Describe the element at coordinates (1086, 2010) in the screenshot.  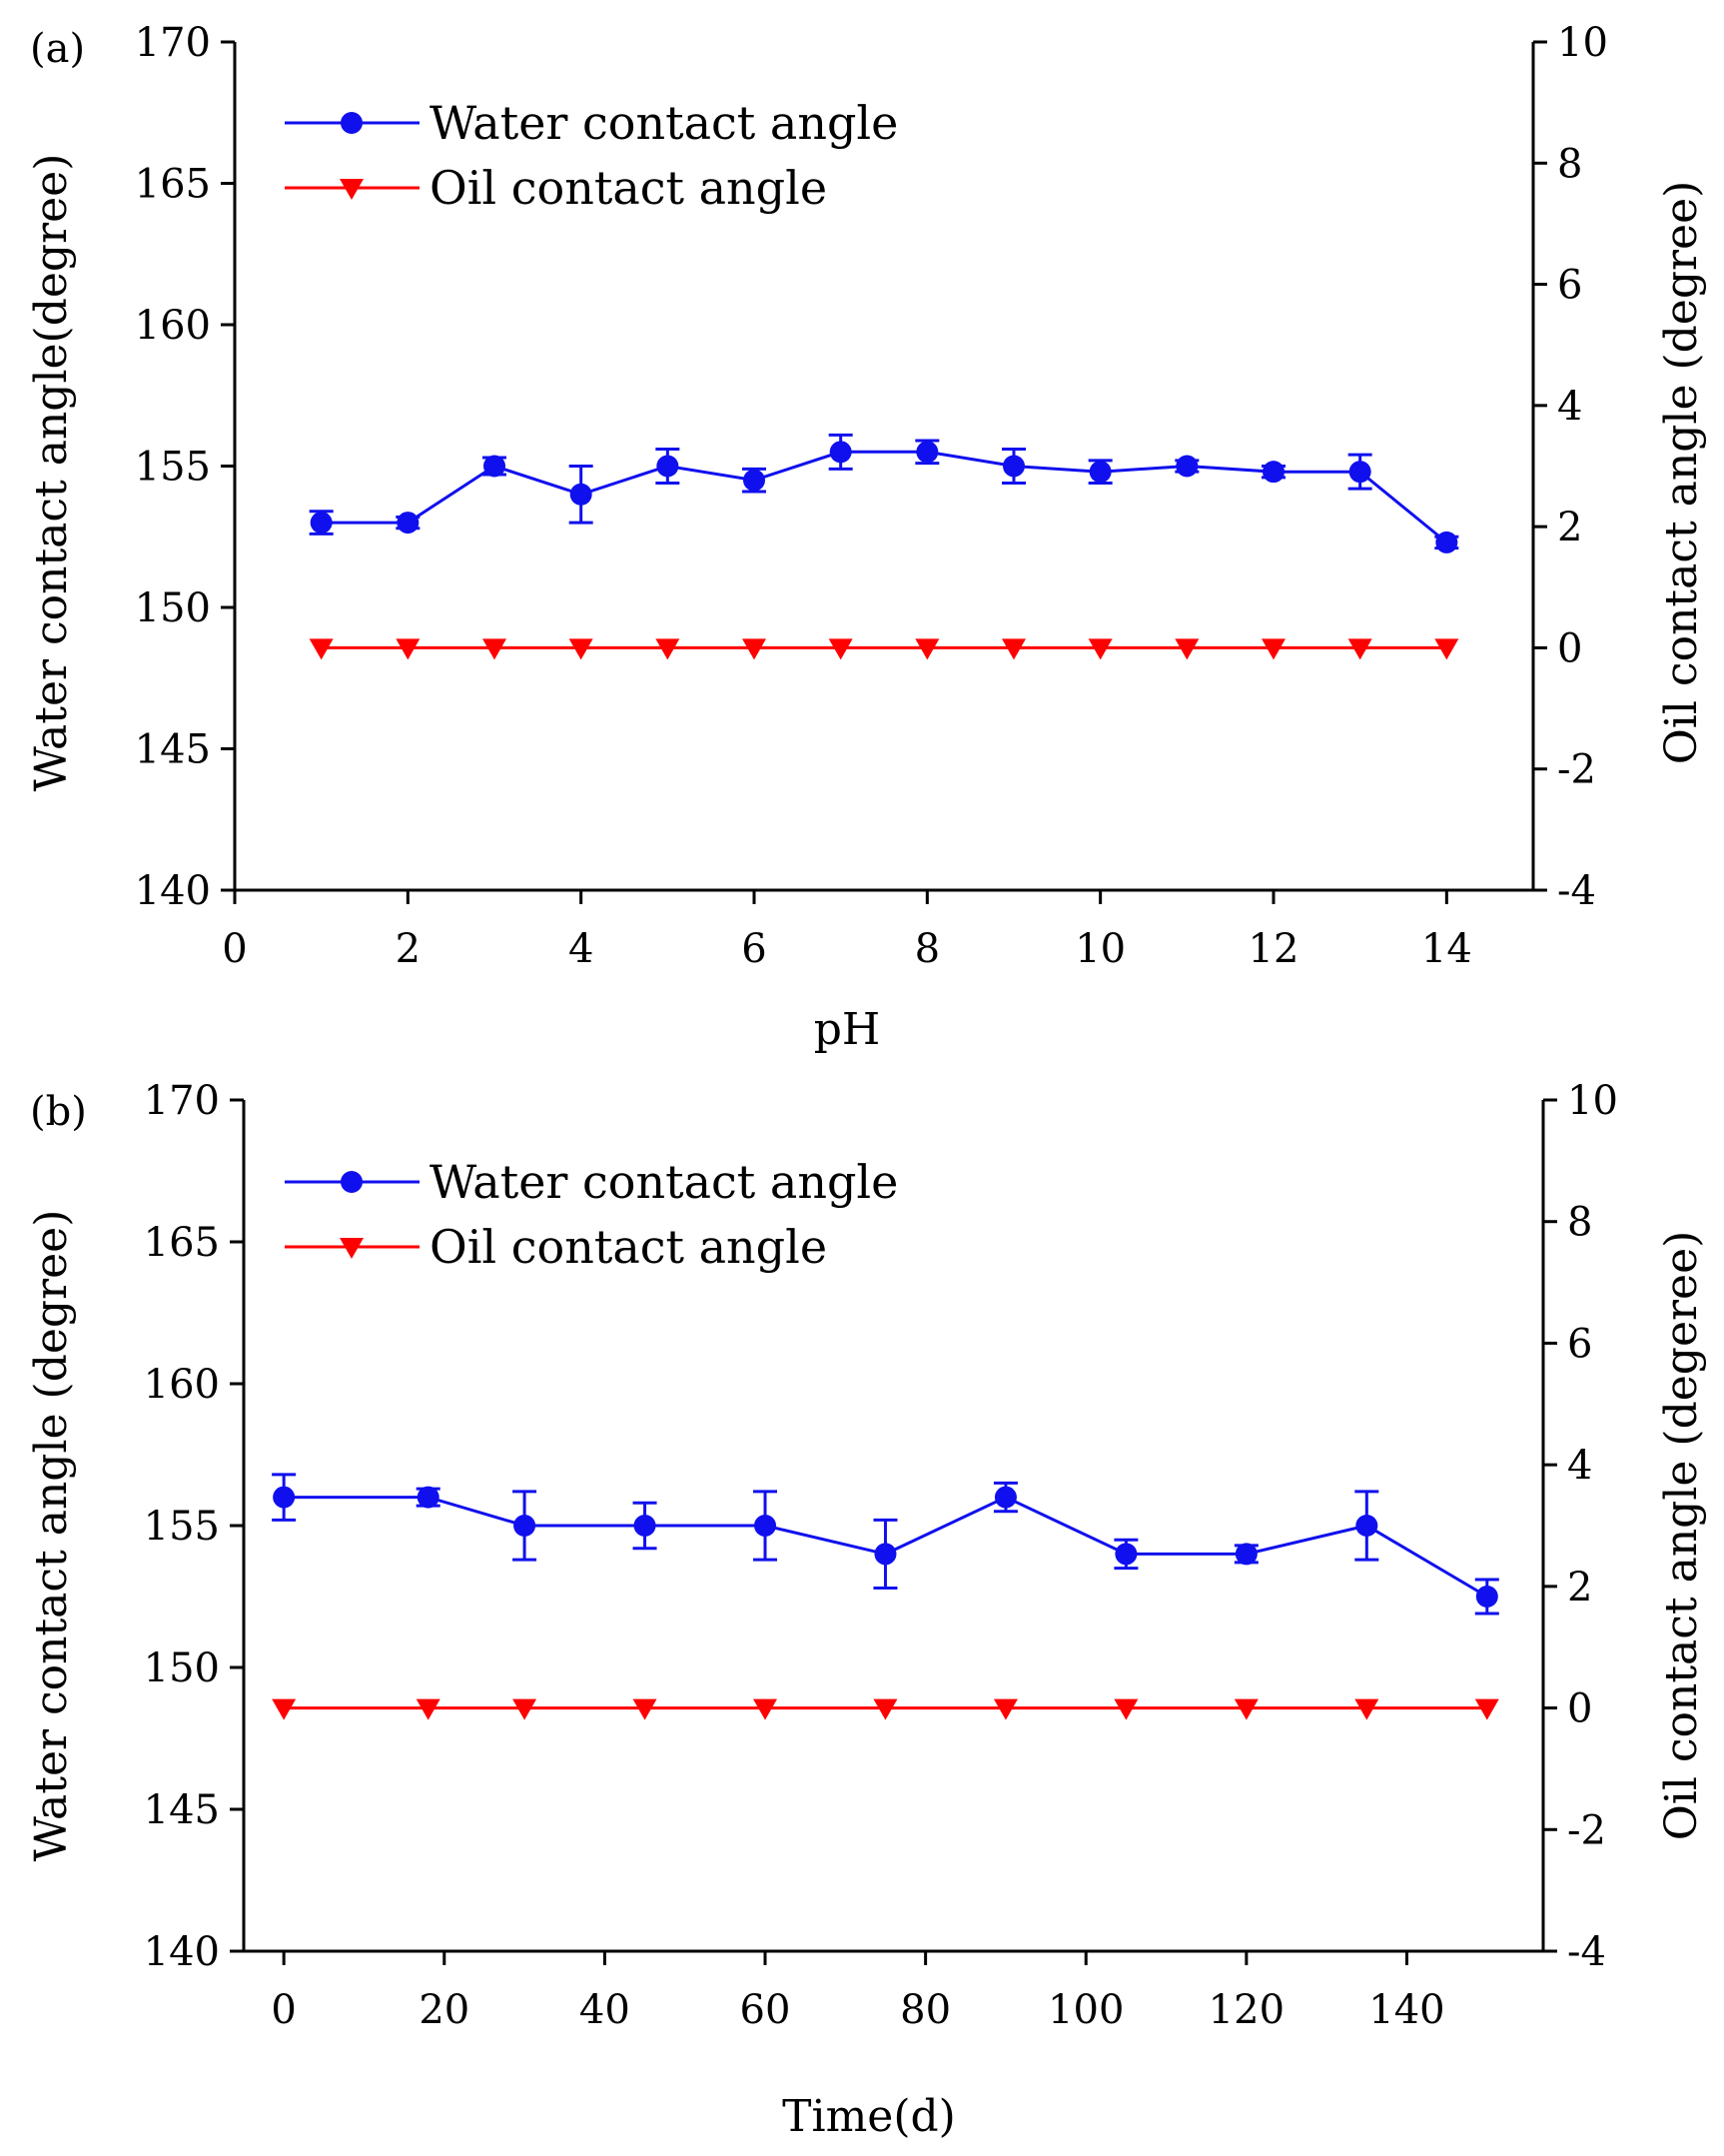
I see `x-tick-label: 100` at that location.